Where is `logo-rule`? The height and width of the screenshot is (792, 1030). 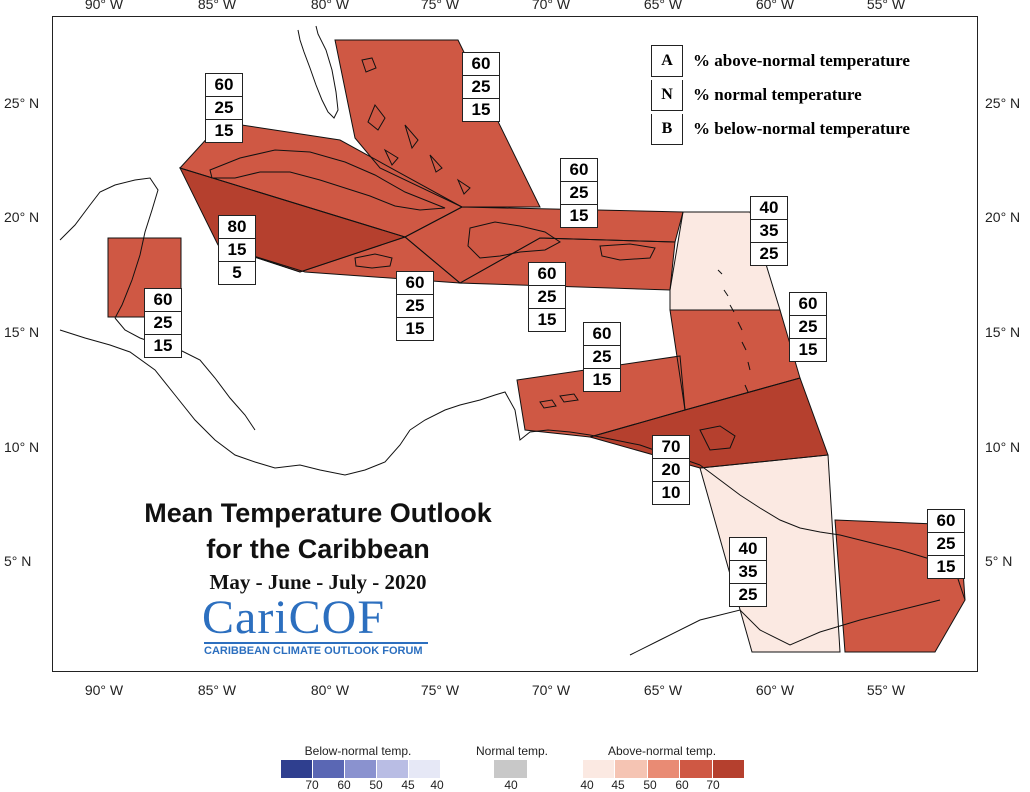 logo-rule is located at coordinates (316, 643).